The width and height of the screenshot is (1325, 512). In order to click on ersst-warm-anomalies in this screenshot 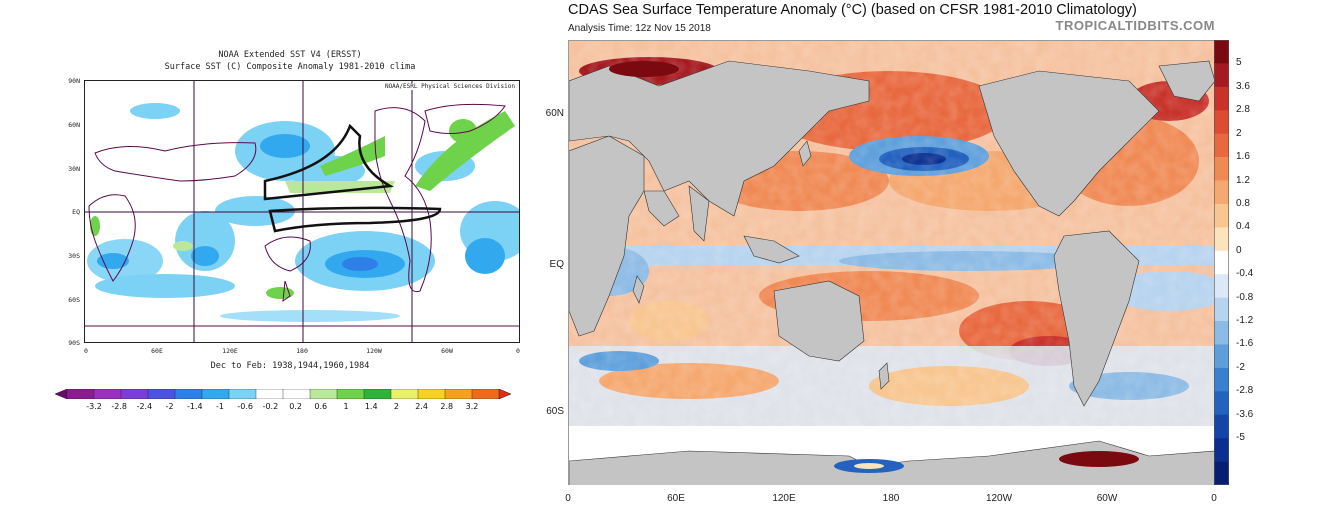, I will do `click(302, 205)`.